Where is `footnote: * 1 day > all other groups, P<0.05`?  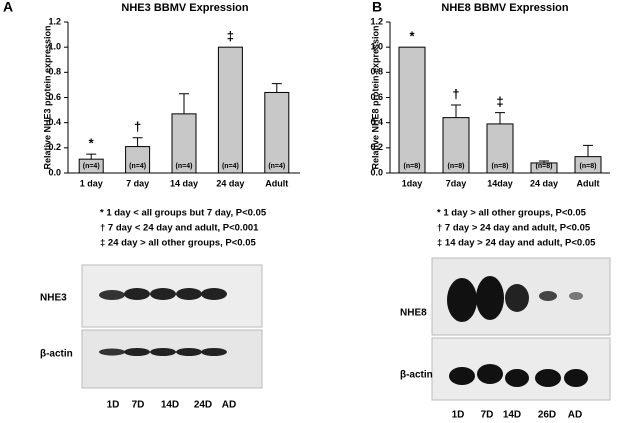
footnote: * 1 day > all other groups, P<0.05 is located at coordinates (512, 213).